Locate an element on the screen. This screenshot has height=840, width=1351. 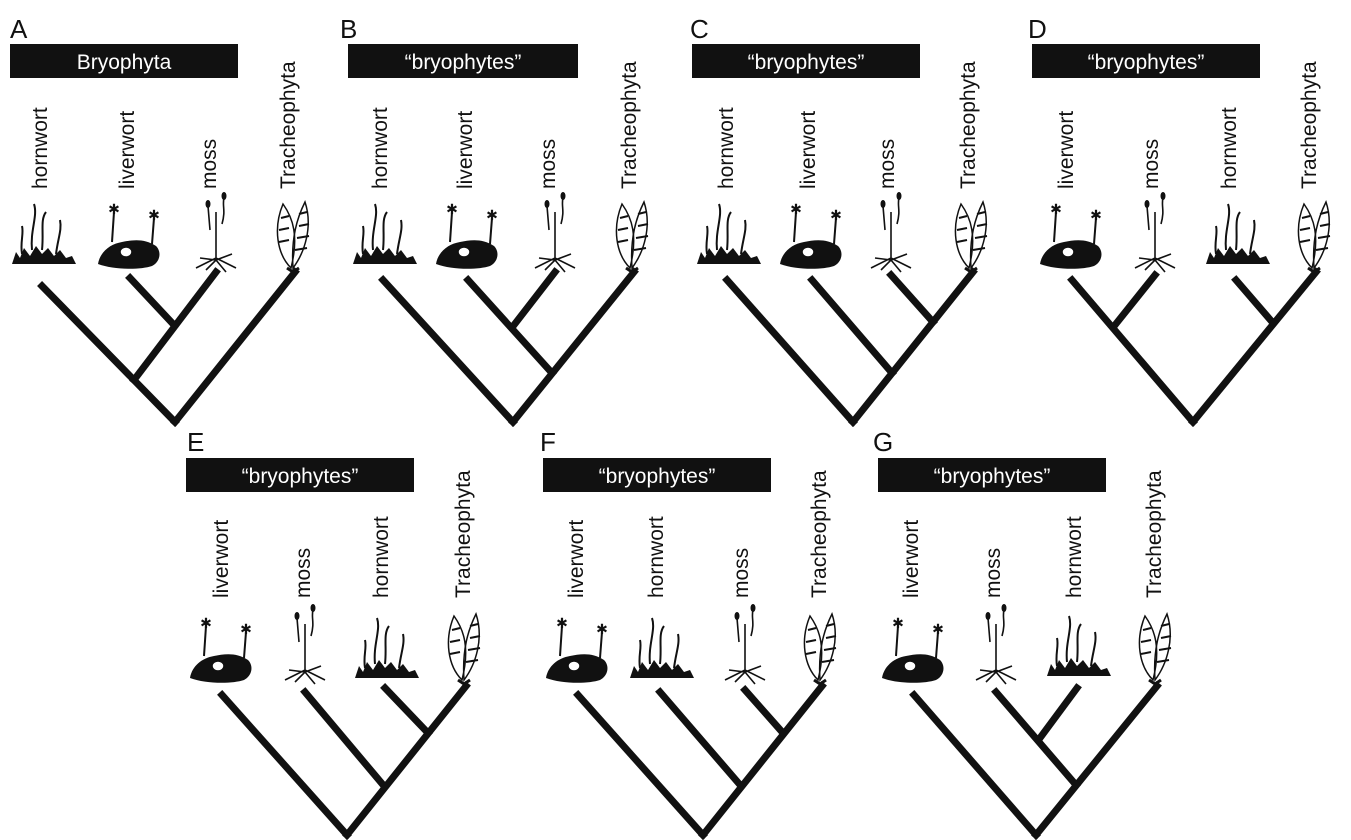
panel-letter: C is located at coordinates (699, 29).